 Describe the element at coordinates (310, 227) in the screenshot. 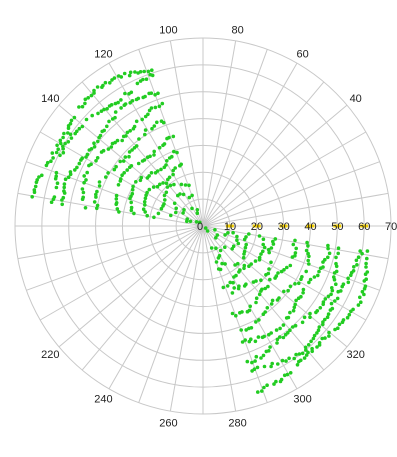

I see `radial-tick-label: 40` at that location.